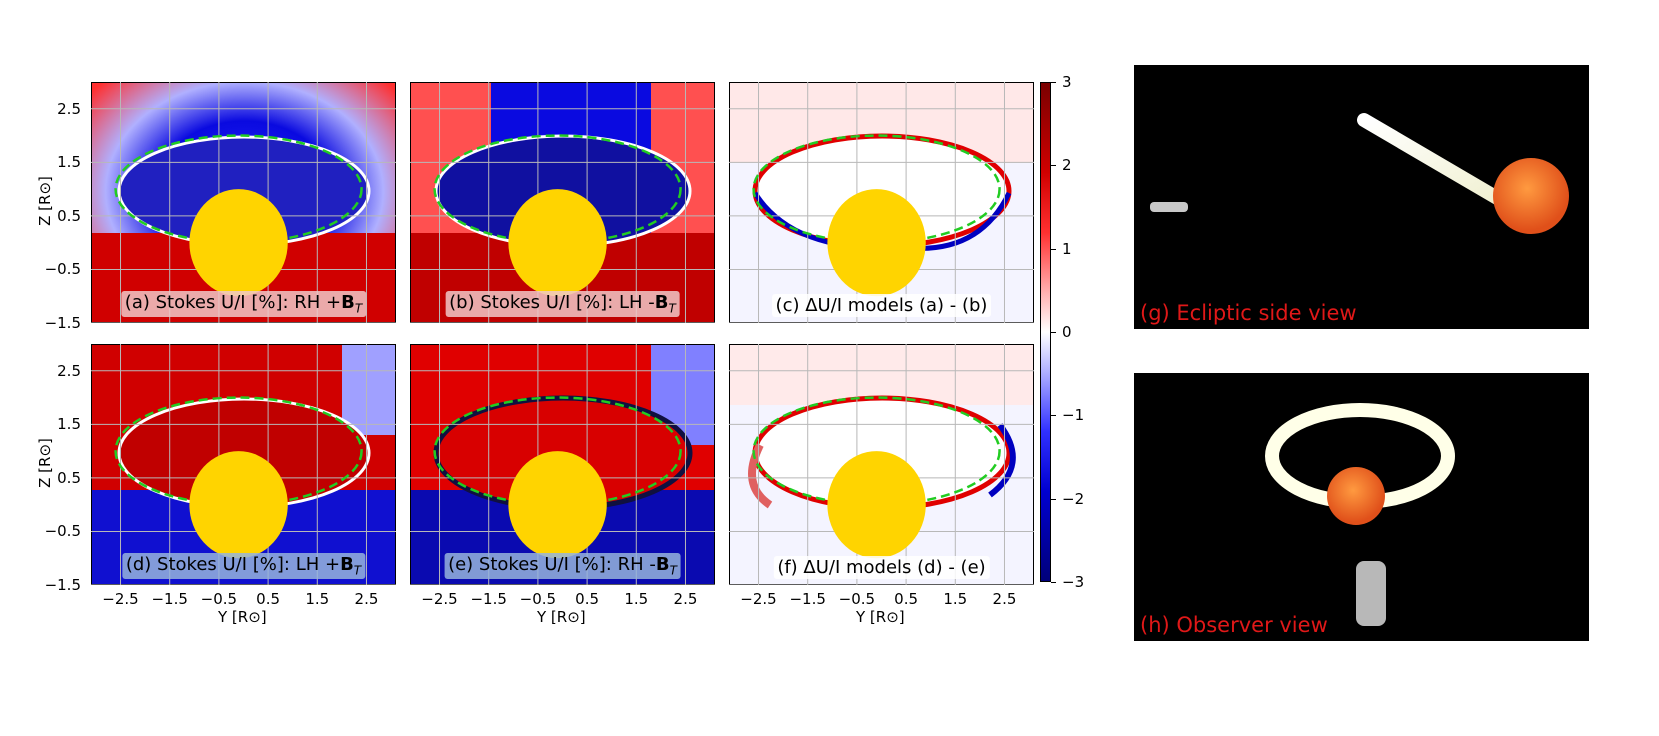 This screenshot has height=736, width=1659. Describe the element at coordinates (880, 617) in the screenshot. I see `x-axis-label-c: Y [R⊙]` at that location.